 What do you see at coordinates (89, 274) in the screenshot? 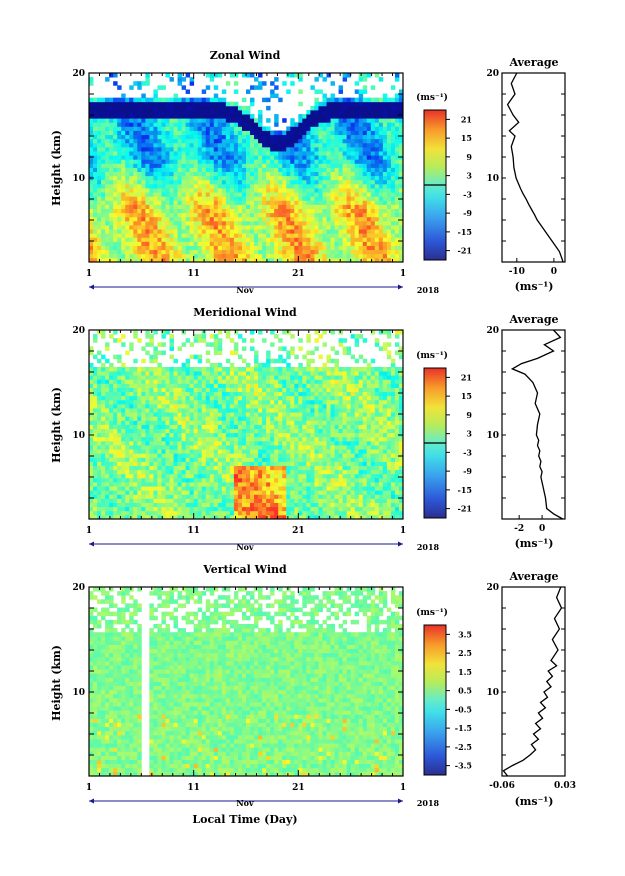
I see `x-tick-label: 1` at bounding box center [89, 274].